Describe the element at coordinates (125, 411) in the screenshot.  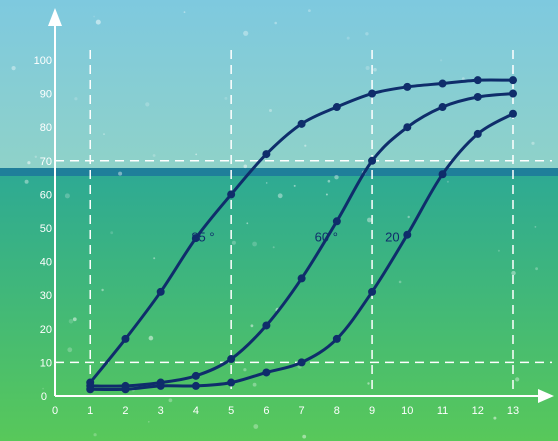
I see `x-tick-label: 2` at that location.